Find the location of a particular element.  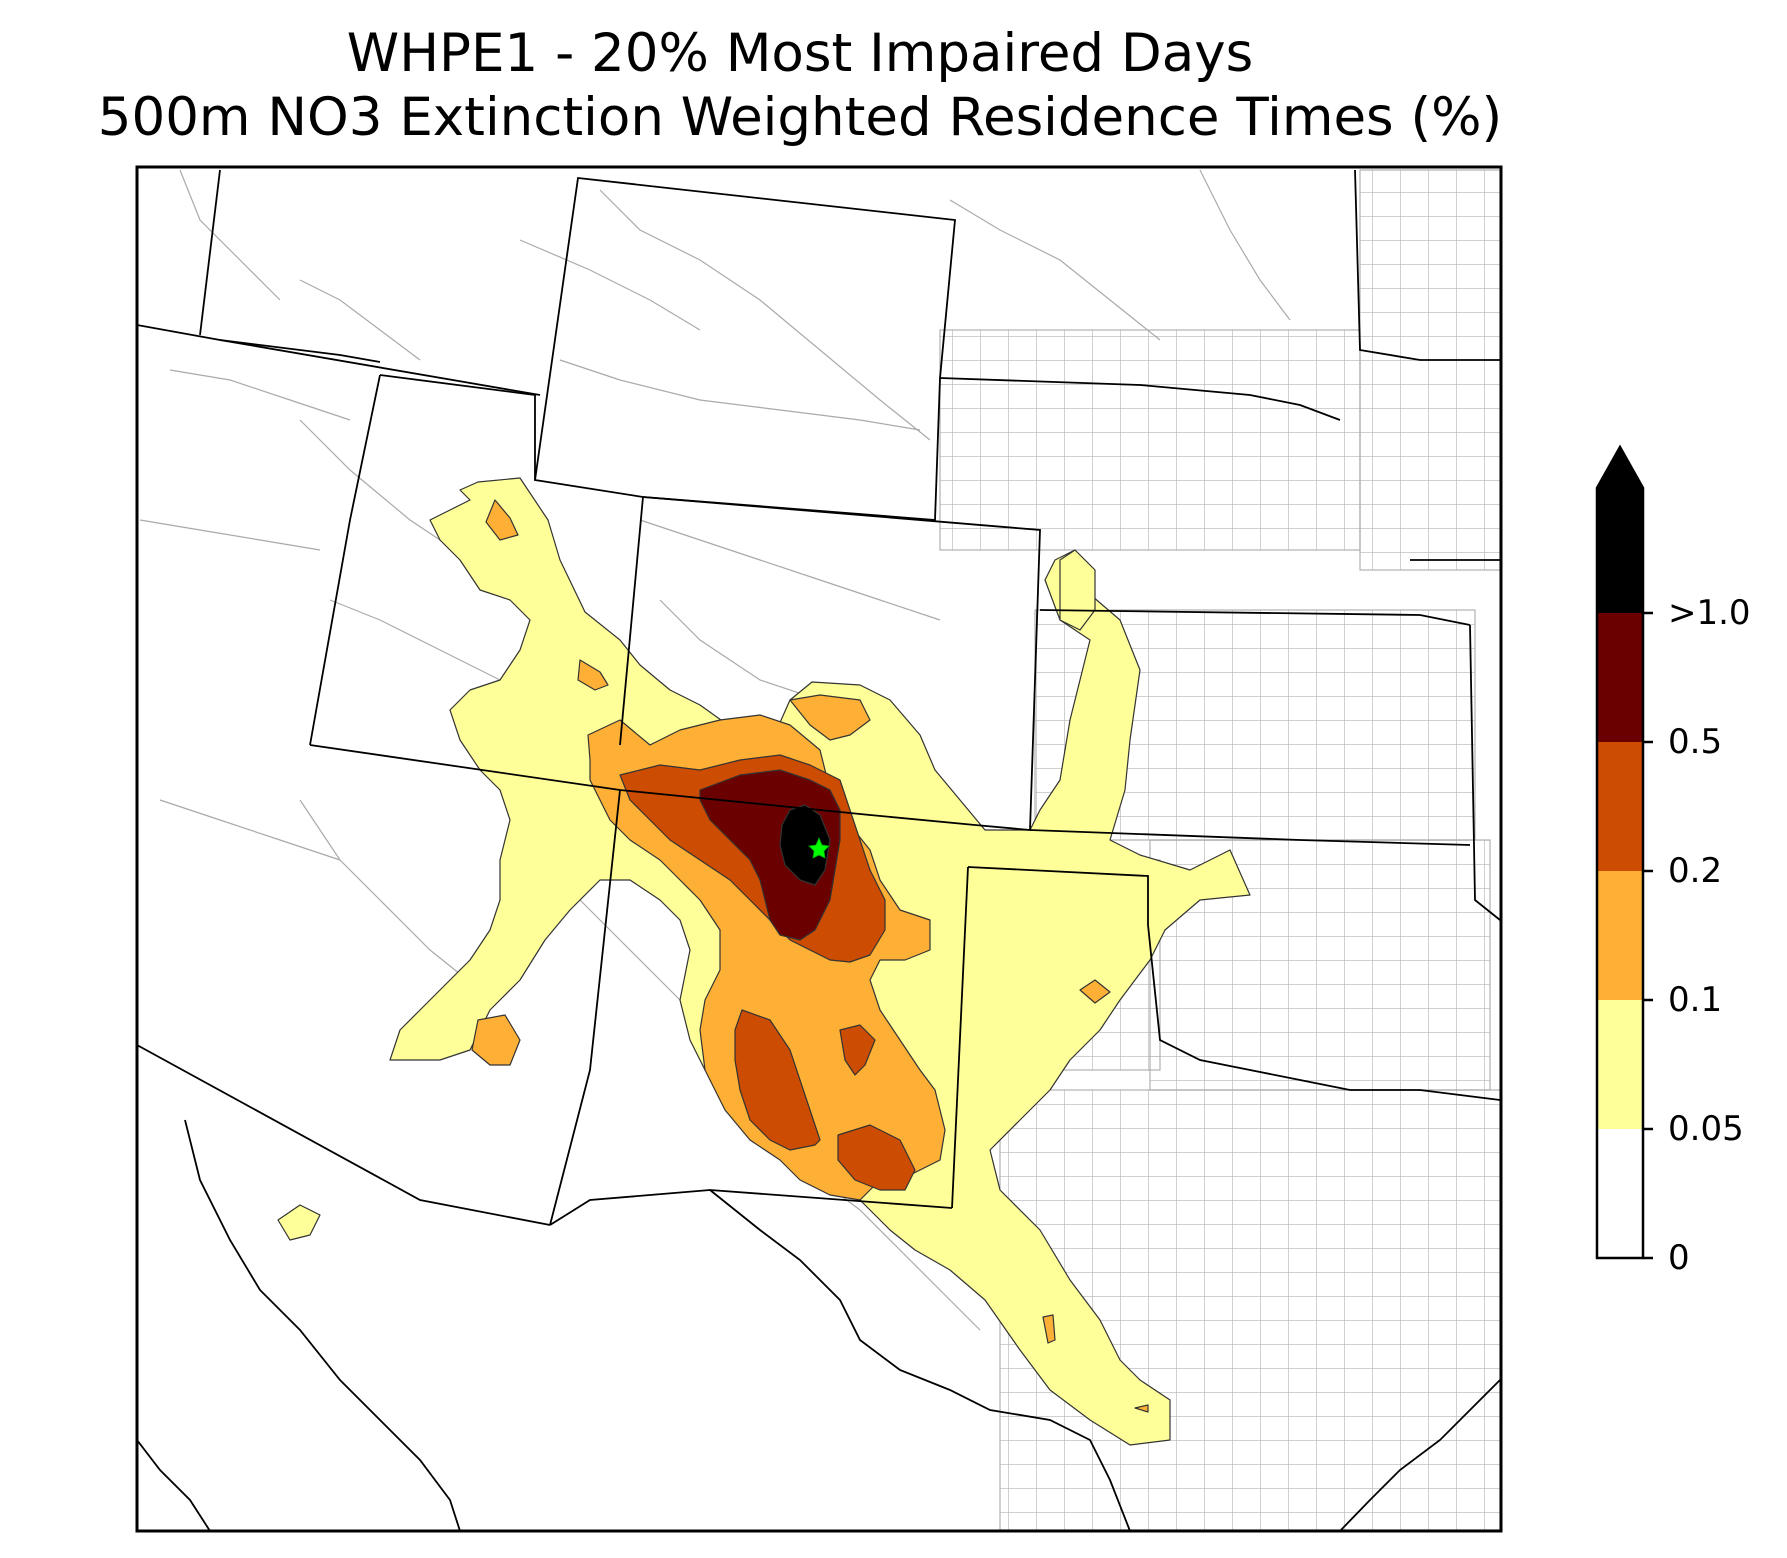

colorbar is located at coordinates (1624, 852).